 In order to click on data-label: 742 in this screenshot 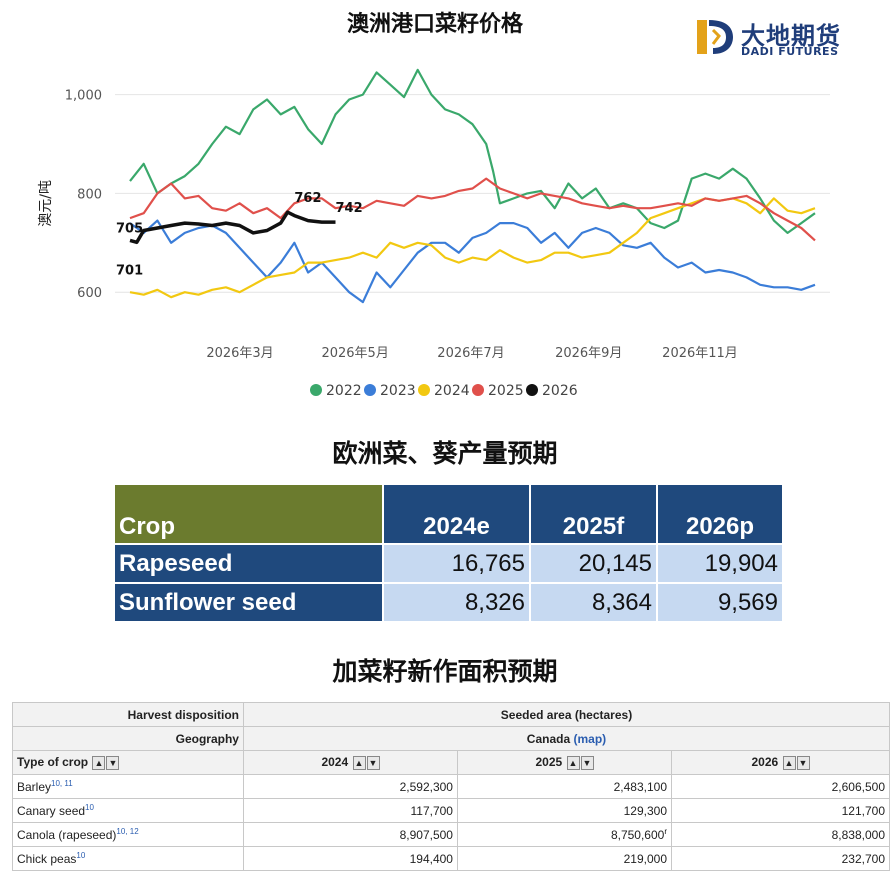, I will do `click(349, 208)`.